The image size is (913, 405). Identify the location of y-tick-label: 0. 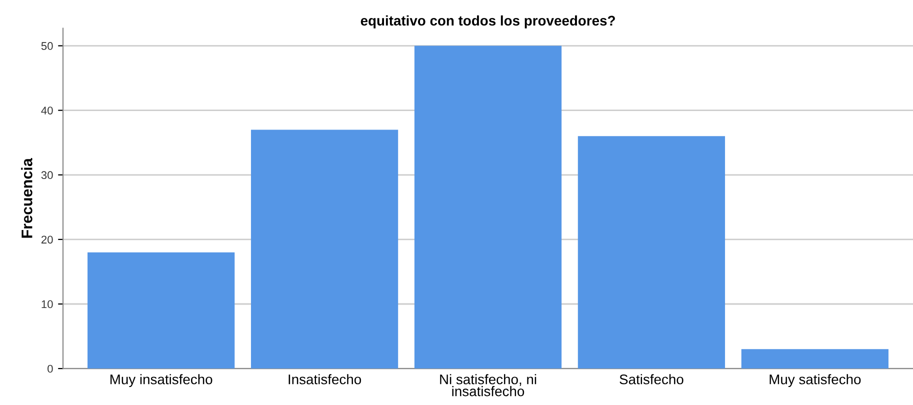
(50, 368).